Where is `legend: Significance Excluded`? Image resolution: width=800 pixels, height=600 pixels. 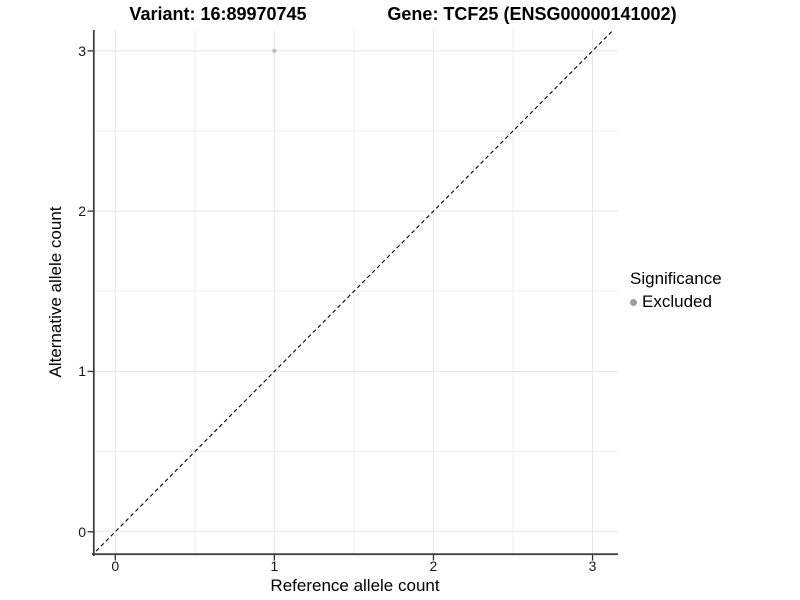 legend: Significance Excluded is located at coordinates (676, 290).